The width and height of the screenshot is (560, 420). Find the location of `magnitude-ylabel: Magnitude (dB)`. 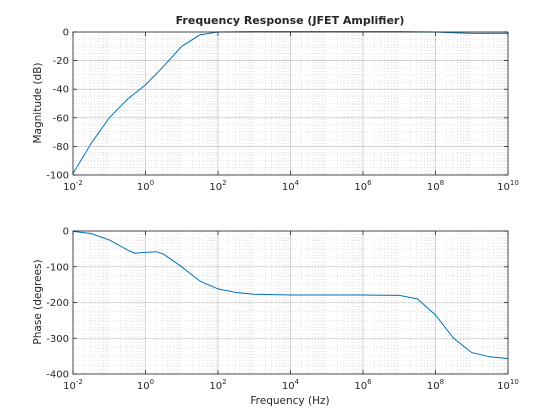

magnitude-ylabel: Magnitude (dB) is located at coordinates (38, 102).